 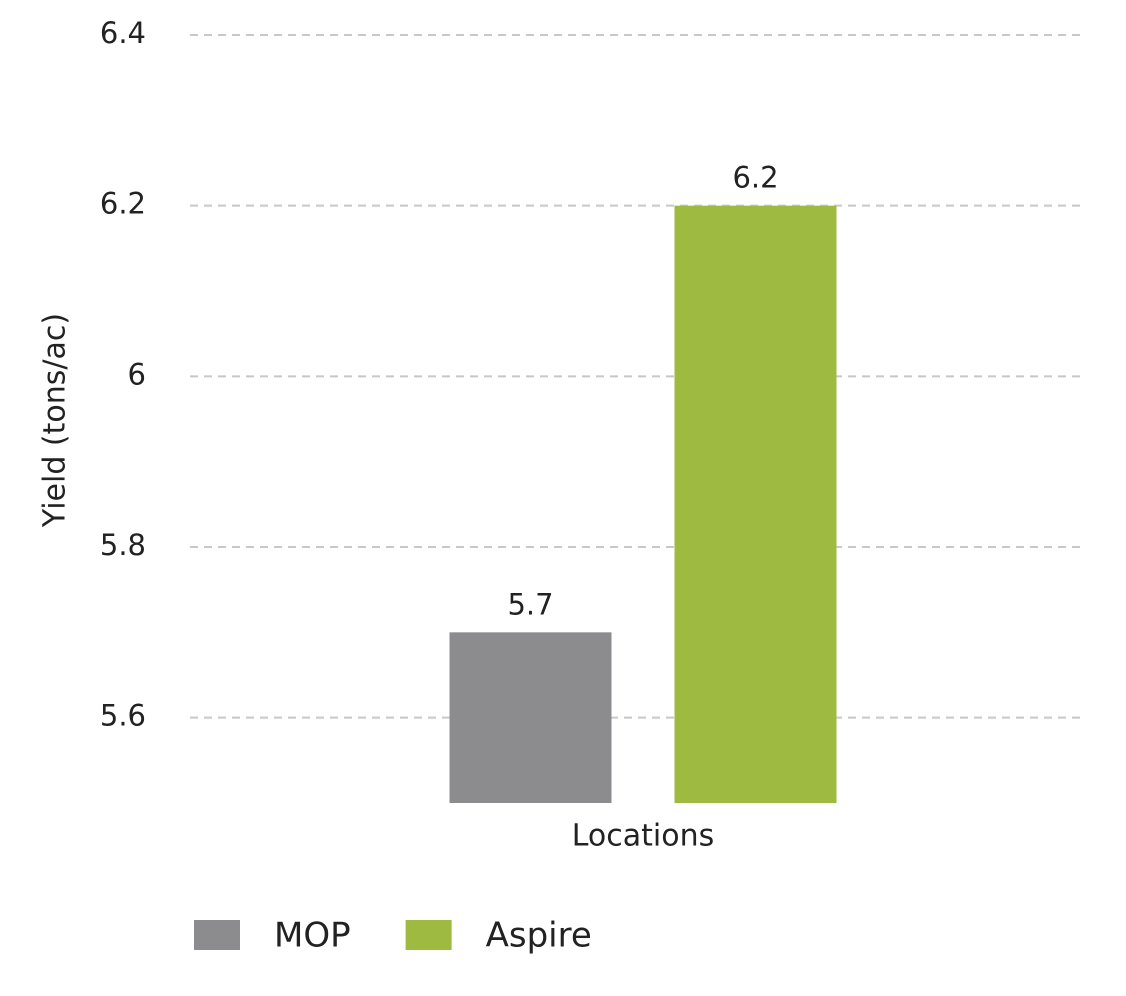 What do you see at coordinates (755, 178) in the screenshot?
I see `value-label: 6.2` at bounding box center [755, 178].